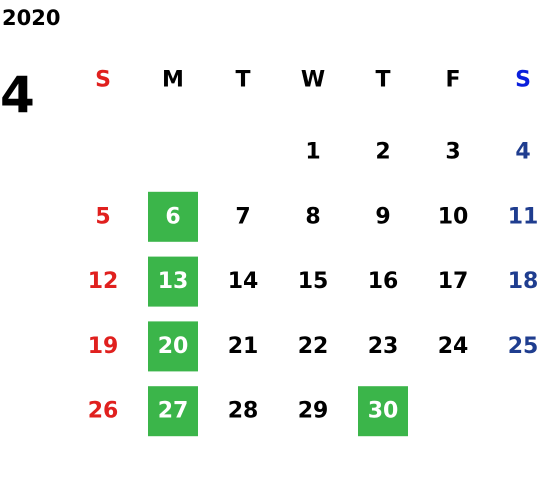  Describe the element at coordinates (17, 95) in the screenshot. I see `month: 4` at that location.